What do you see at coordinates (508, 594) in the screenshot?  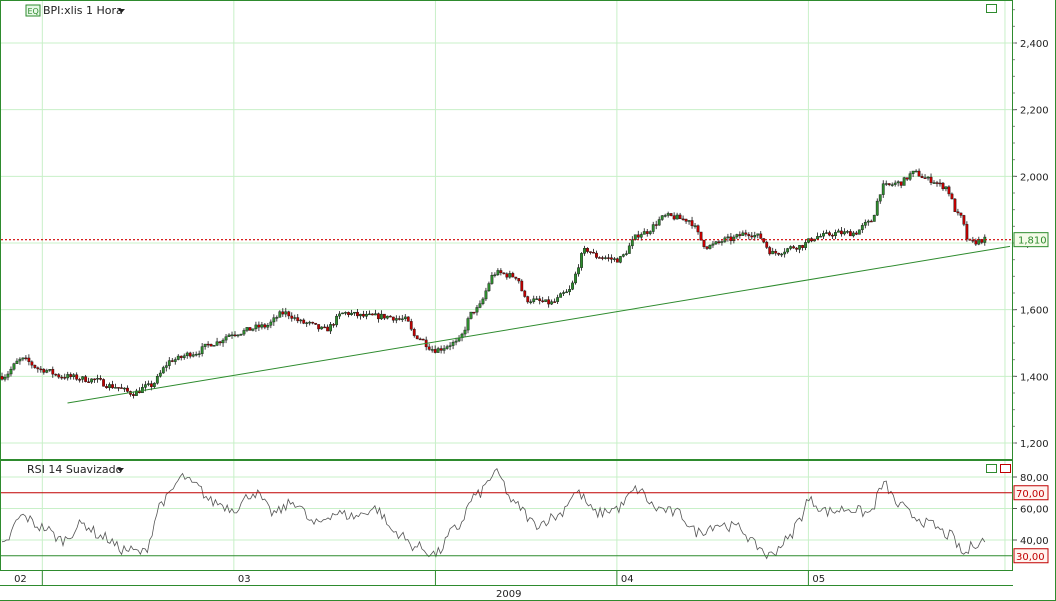 I see `year-label: 2009` at bounding box center [508, 594].